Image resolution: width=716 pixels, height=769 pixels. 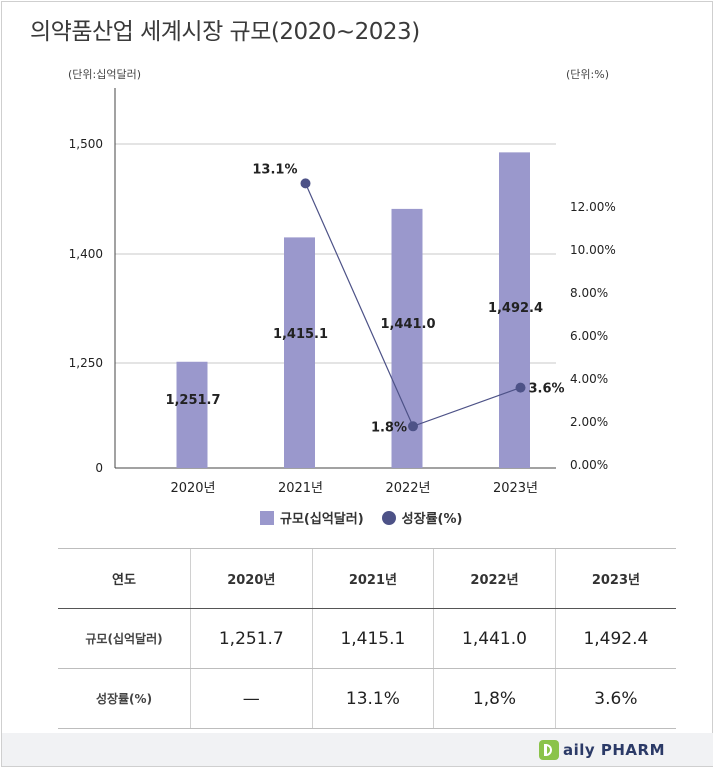 I want to click on logo-d-icon, so click(x=548, y=750).